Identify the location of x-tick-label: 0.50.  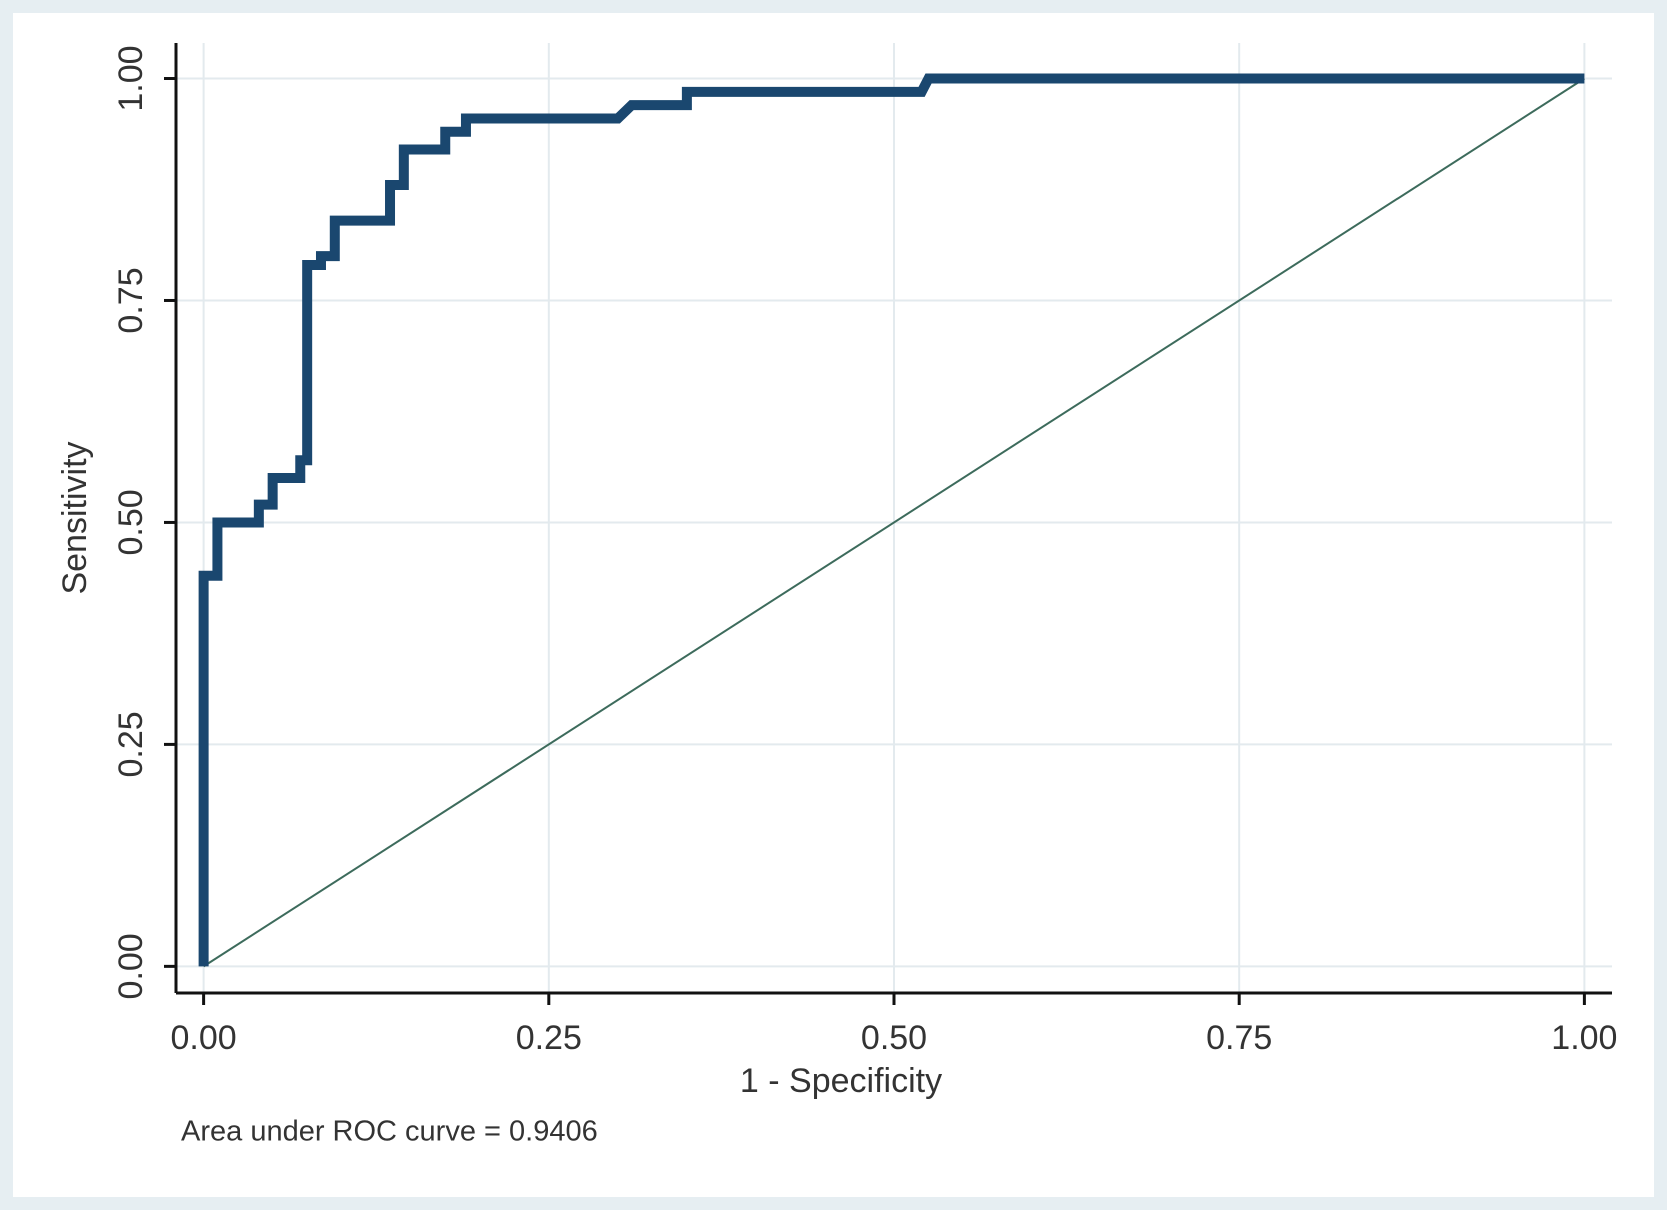
(894, 1038).